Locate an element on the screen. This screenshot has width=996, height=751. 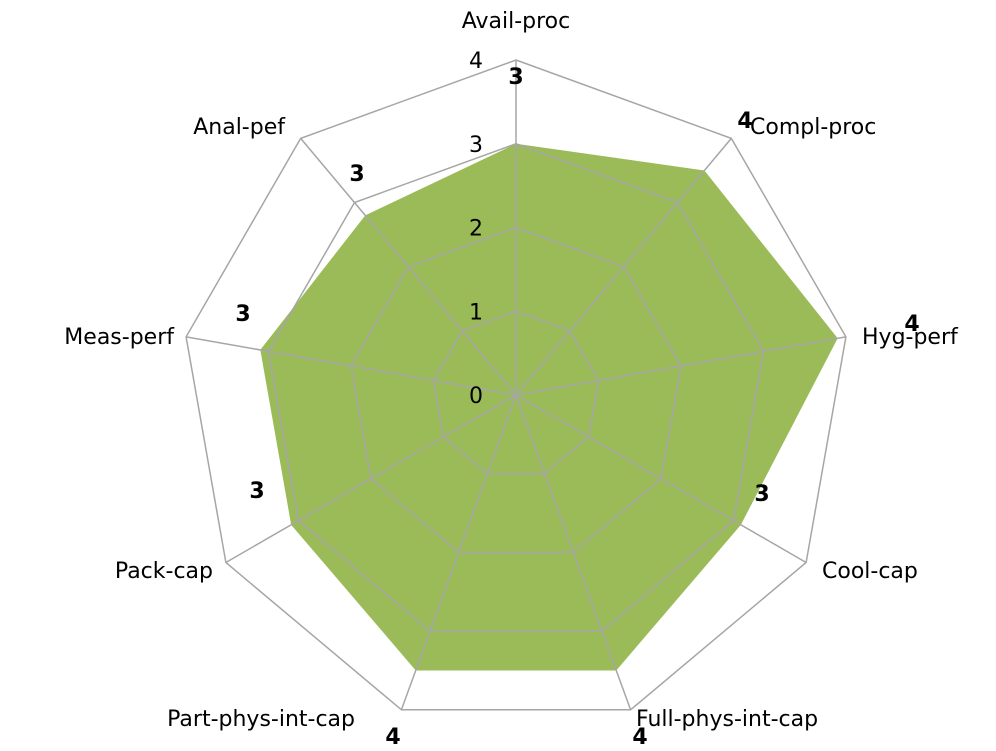
r-tick-label: 1 is located at coordinates (476, 312).